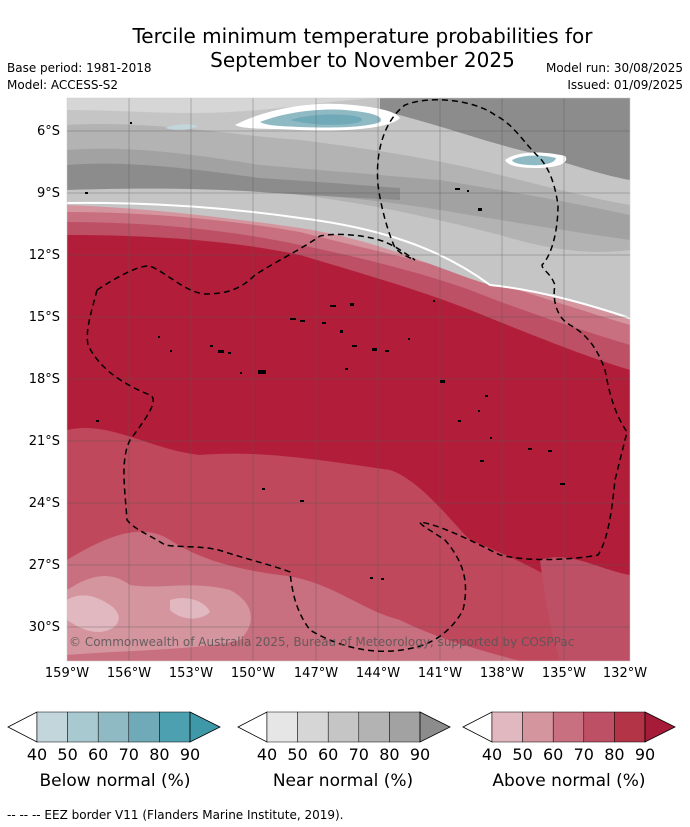  What do you see at coordinates (44, 565) in the screenshot?
I see `lat-label: 27°S` at bounding box center [44, 565].